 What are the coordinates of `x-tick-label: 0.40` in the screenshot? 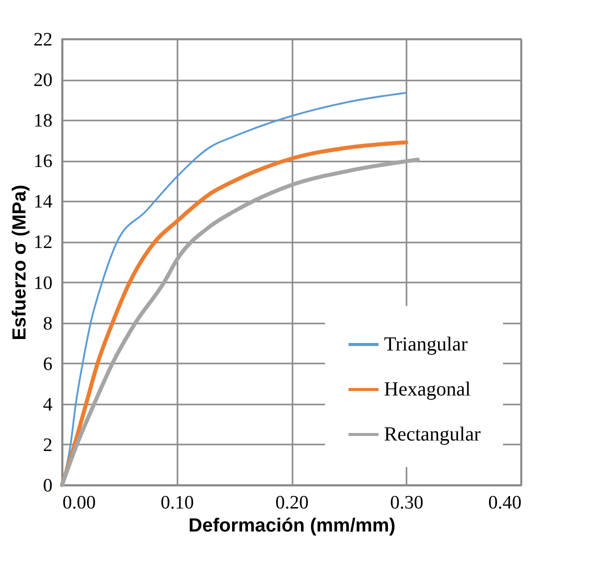 It's located at (505, 503).